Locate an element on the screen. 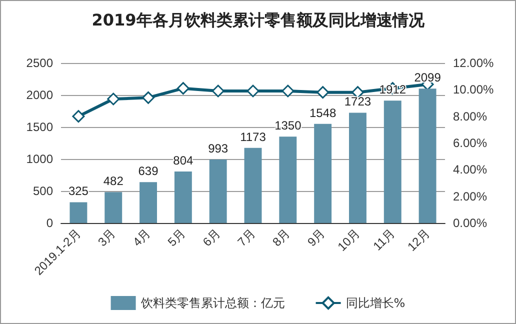 This screenshot has height=324, width=516. y2-tick-label: 8.00% is located at coordinates (470, 116).